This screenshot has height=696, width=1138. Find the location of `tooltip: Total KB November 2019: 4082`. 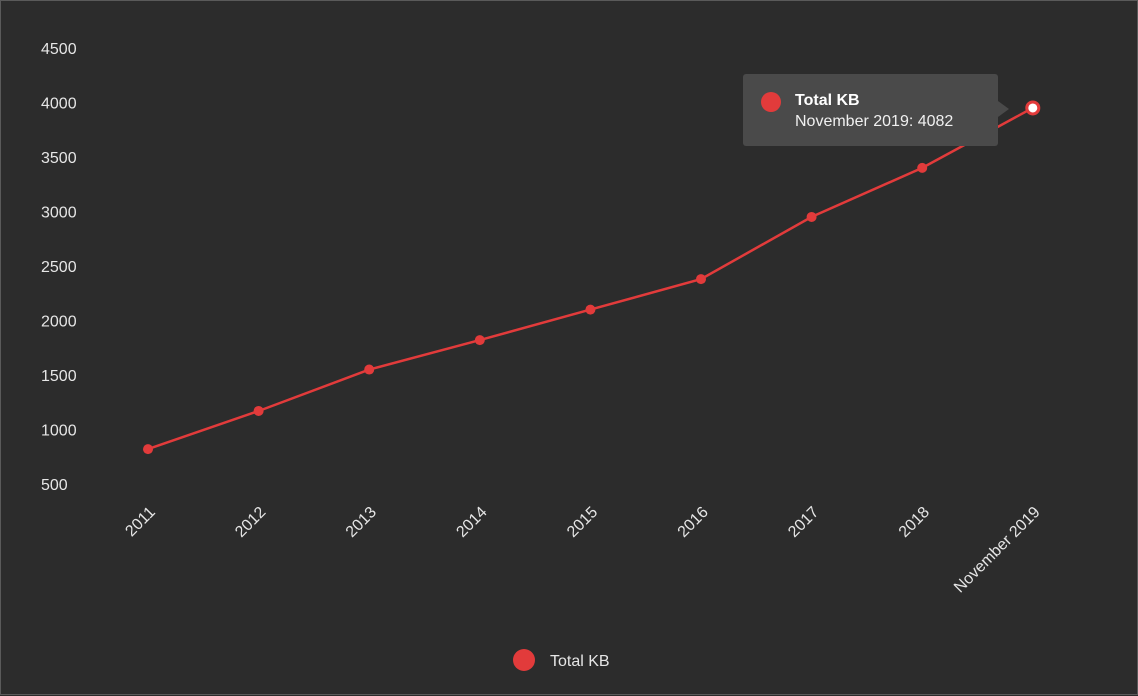

tooltip: Total KB November 2019: 4082 is located at coordinates (876, 110).